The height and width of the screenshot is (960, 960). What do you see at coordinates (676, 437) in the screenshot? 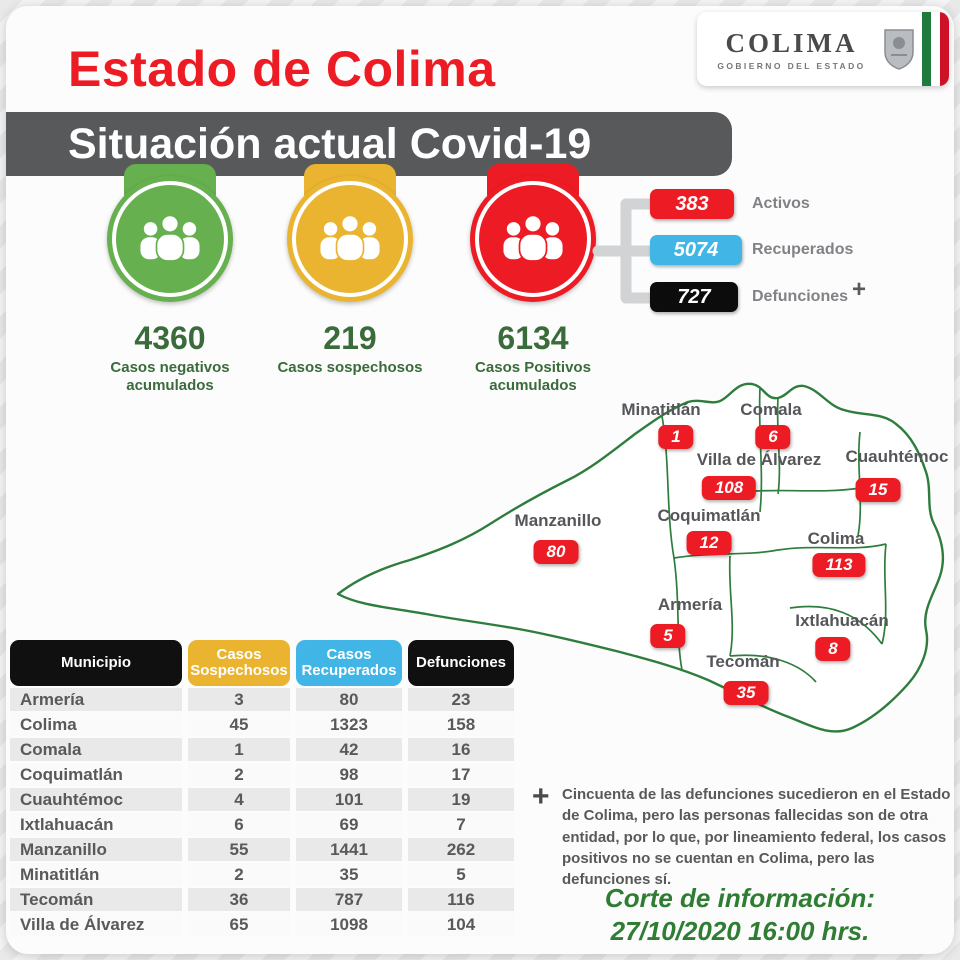
I see `map-badge-minatitlan: 1` at bounding box center [676, 437].